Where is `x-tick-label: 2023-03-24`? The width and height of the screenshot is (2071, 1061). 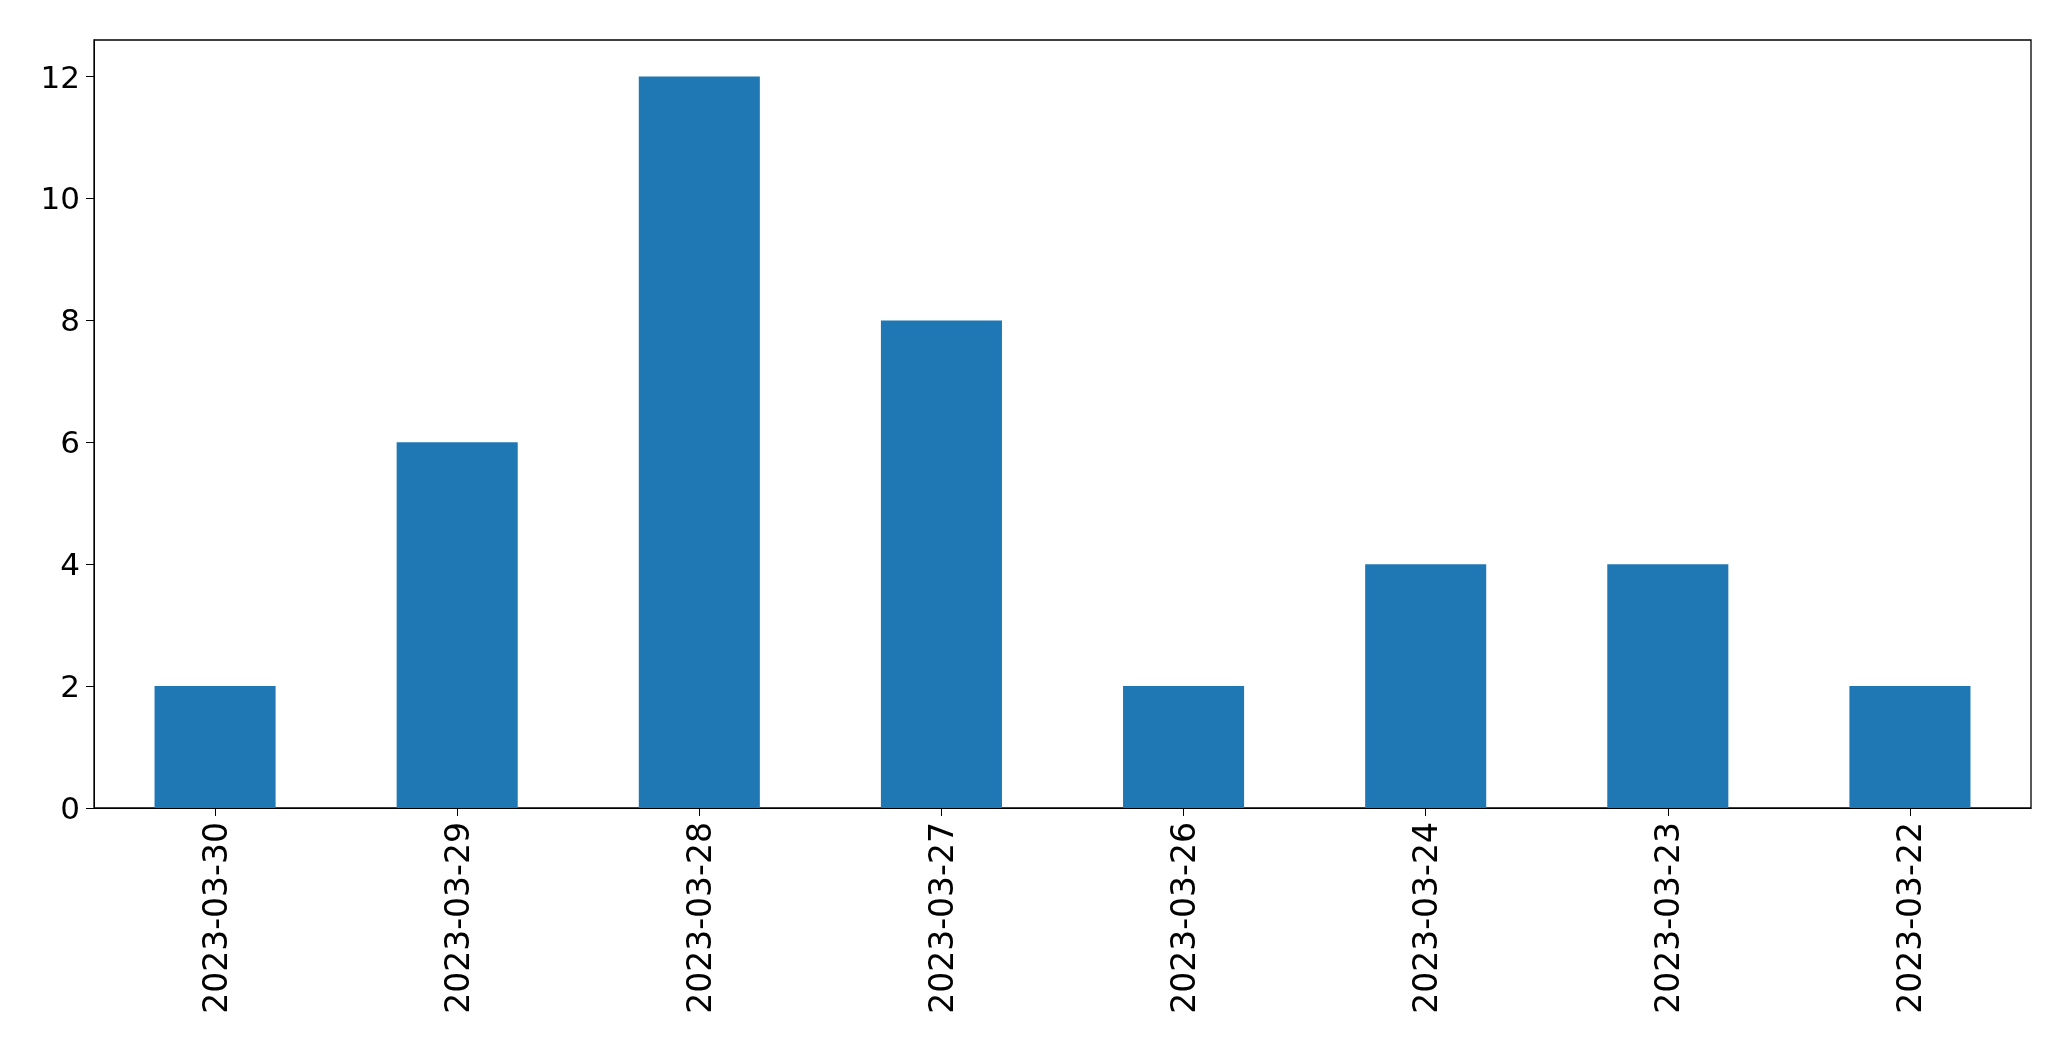 x-tick-label: 2023-03-24 is located at coordinates (1426, 918).